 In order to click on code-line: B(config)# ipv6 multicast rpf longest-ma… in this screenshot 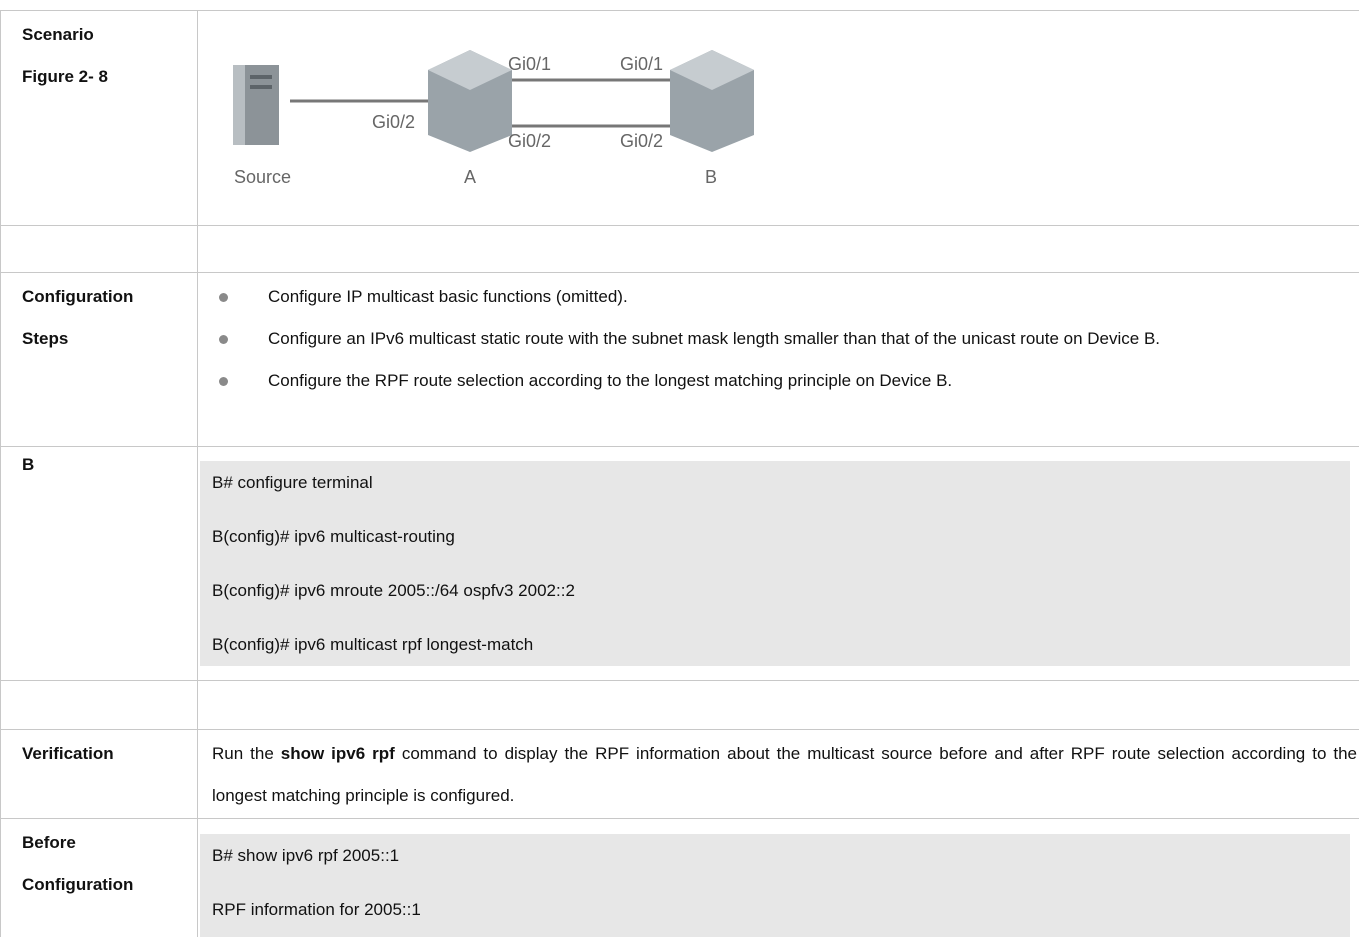, I will do `click(373, 644)`.